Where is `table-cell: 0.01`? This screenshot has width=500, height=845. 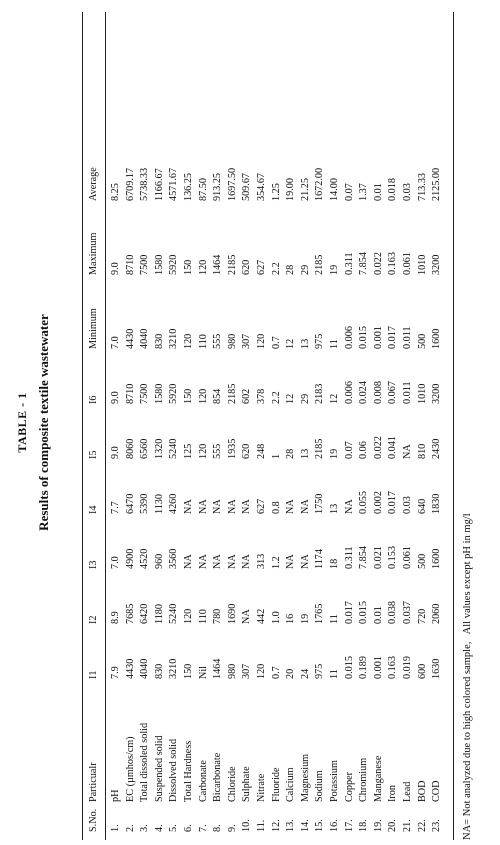 table-cell: 0.01 is located at coordinates (378, 192).